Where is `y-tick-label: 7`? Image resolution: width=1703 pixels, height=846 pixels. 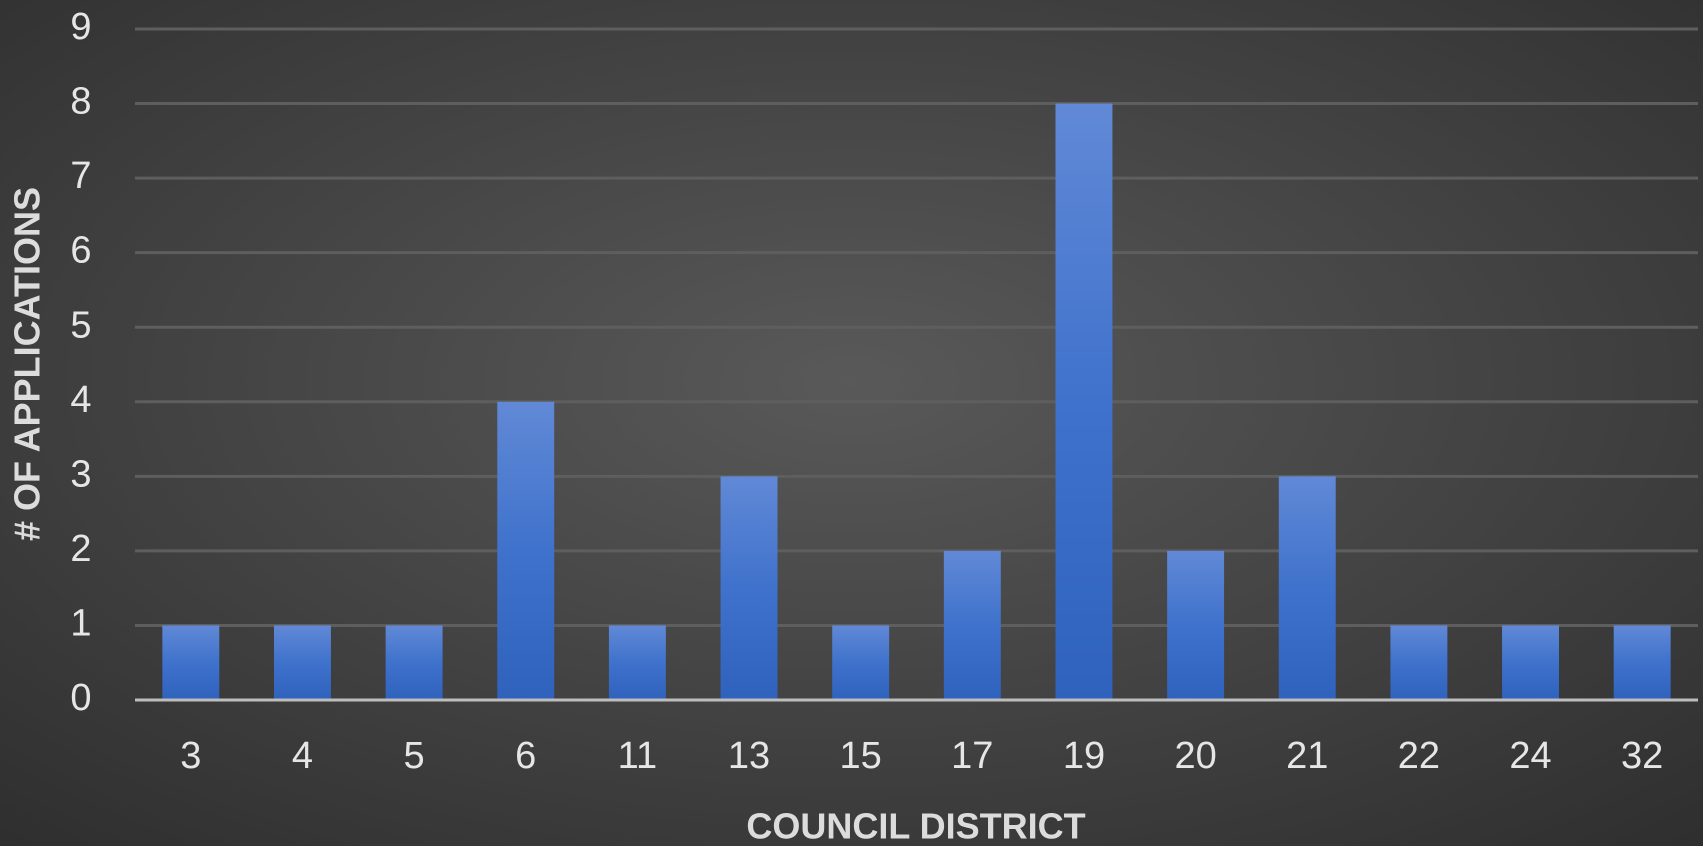 y-tick-label: 7 is located at coordinates (80, 176).